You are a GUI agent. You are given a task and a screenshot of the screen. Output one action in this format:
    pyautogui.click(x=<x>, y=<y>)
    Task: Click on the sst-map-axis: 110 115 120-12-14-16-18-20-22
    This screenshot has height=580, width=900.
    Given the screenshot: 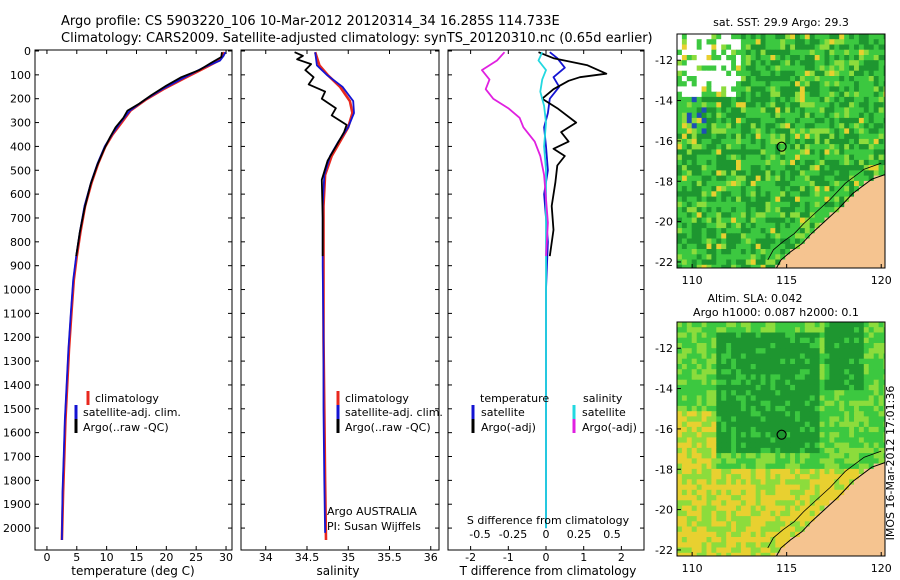 What is the action you would take?
    pyautogui.click(x=773, y=170)
    